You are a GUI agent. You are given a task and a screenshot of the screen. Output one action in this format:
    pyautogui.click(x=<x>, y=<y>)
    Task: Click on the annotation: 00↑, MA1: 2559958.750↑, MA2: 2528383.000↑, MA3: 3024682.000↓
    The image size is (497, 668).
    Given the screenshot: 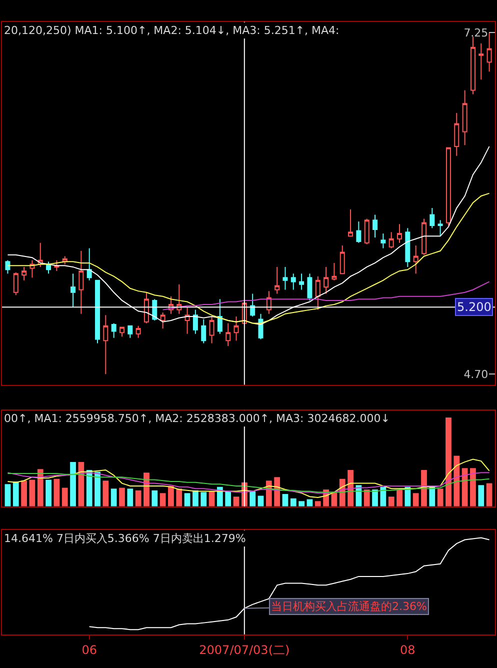 What is the action you would take?
    pyautogui.click(x=197, y=418)
    